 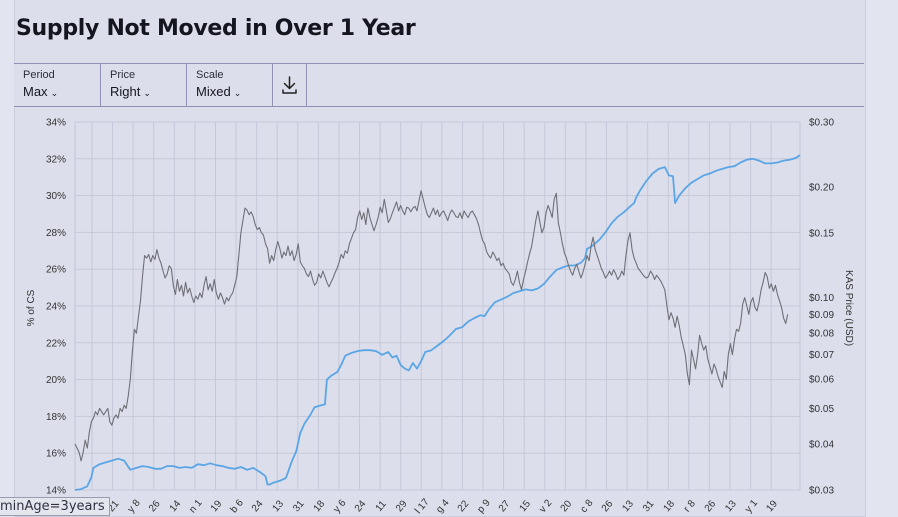 I want to click on x-tick-label: l 17, so click(x=422, y=506).